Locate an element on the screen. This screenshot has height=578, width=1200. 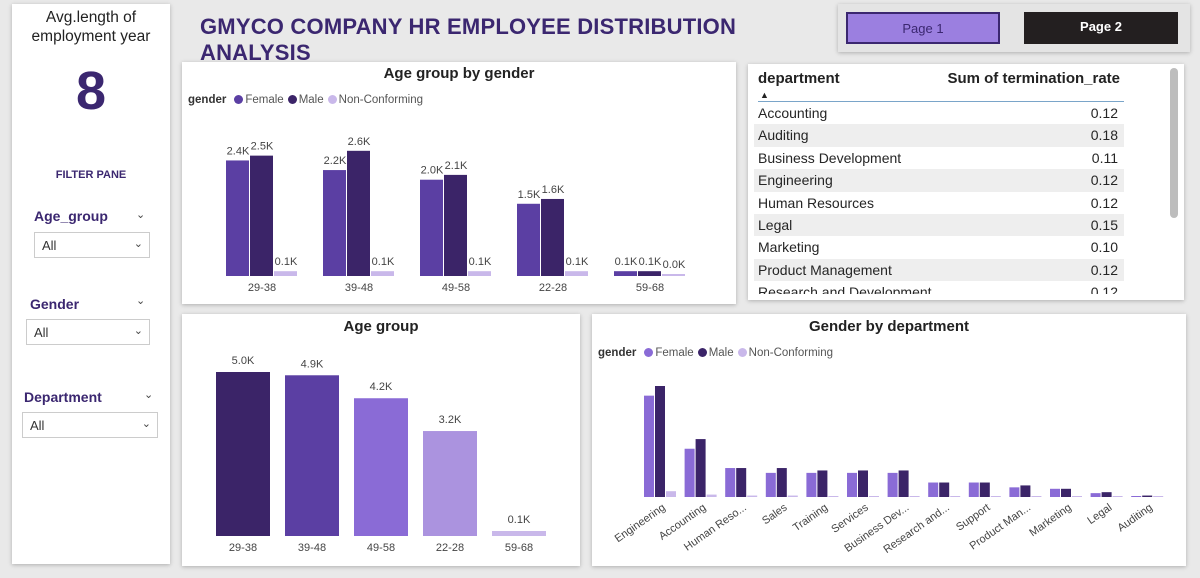
x-tick-label: Legal is located at coordinates (1099, 514).